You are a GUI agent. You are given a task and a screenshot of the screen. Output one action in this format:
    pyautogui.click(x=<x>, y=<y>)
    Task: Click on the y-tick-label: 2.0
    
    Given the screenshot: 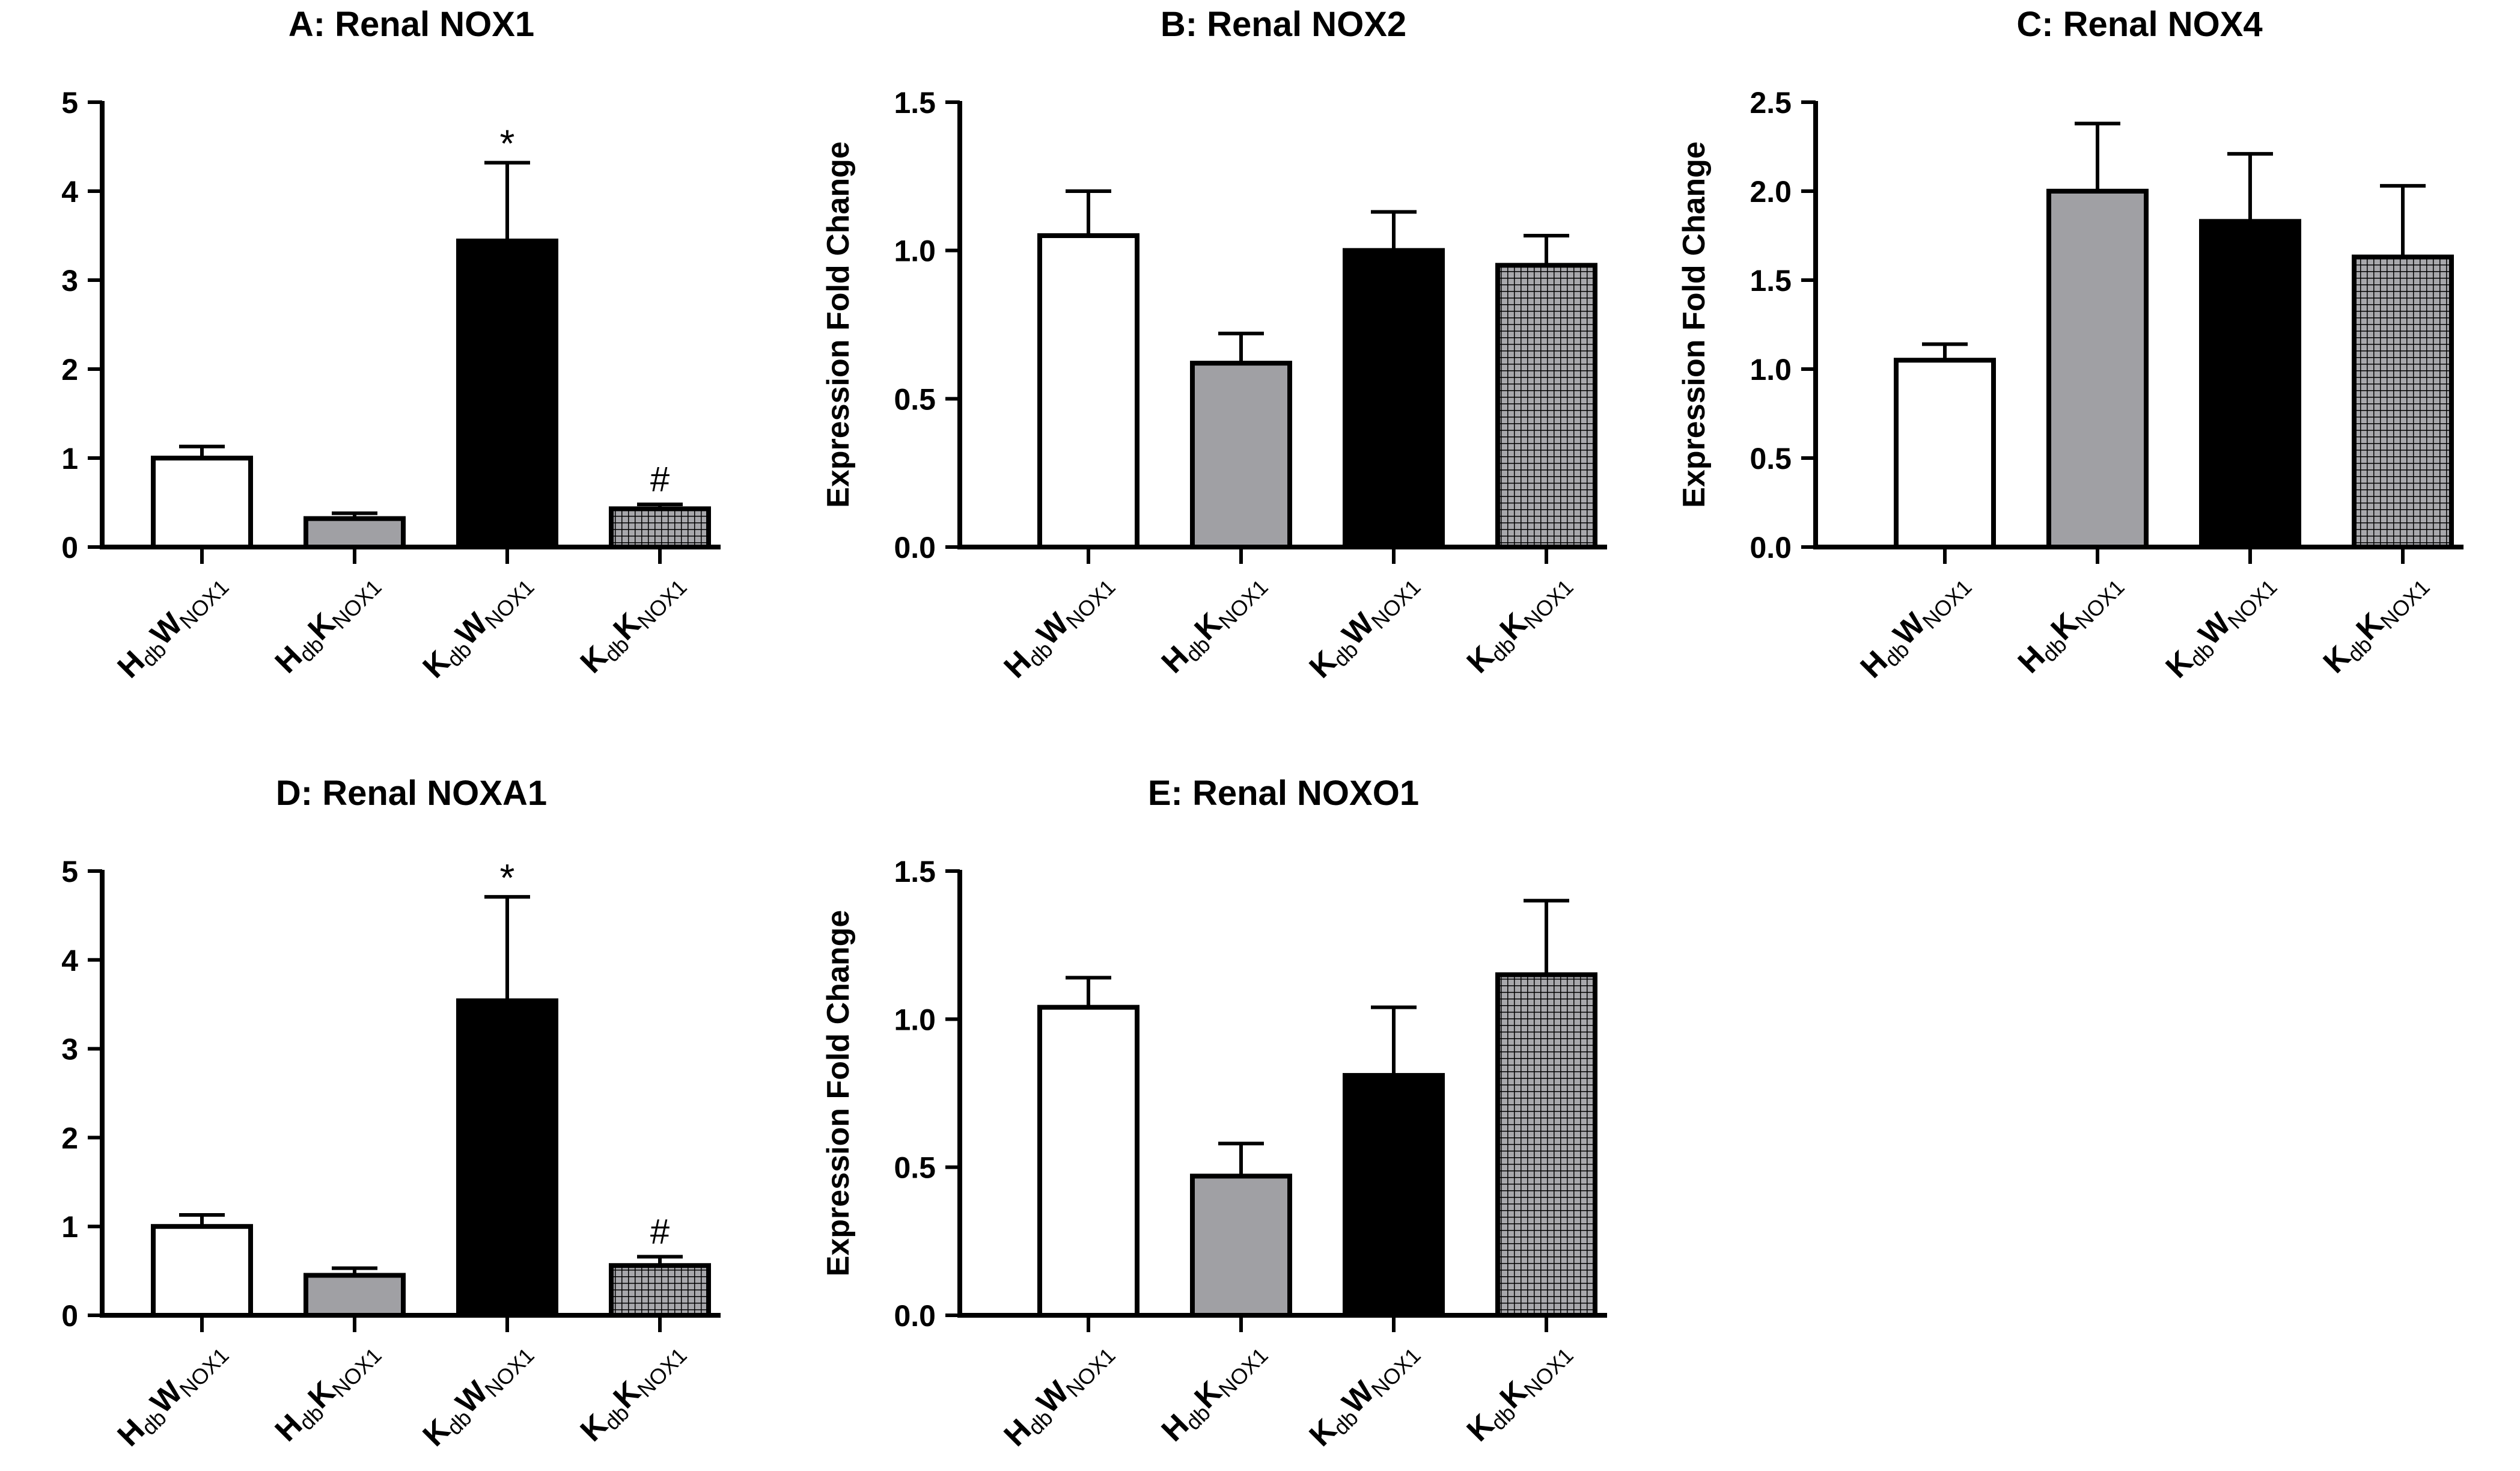 What is the action you would take?
    pyautogui.click(x=1771, y=192)
    